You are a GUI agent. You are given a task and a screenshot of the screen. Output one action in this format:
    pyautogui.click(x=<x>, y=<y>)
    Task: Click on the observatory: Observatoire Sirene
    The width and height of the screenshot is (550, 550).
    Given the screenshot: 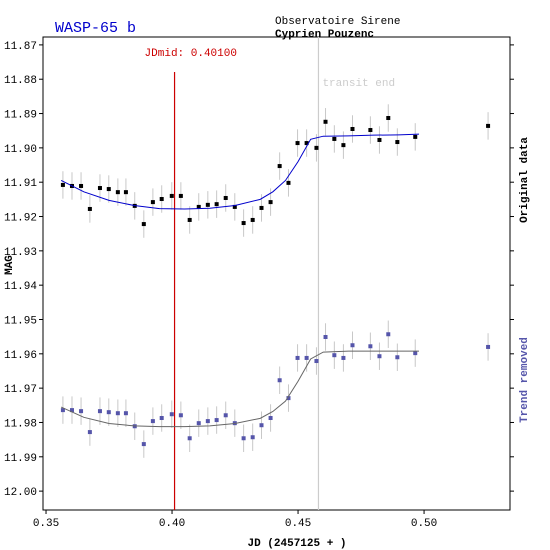 What is the action you would take?
    pyautogui.click(x=337, y=22)
    